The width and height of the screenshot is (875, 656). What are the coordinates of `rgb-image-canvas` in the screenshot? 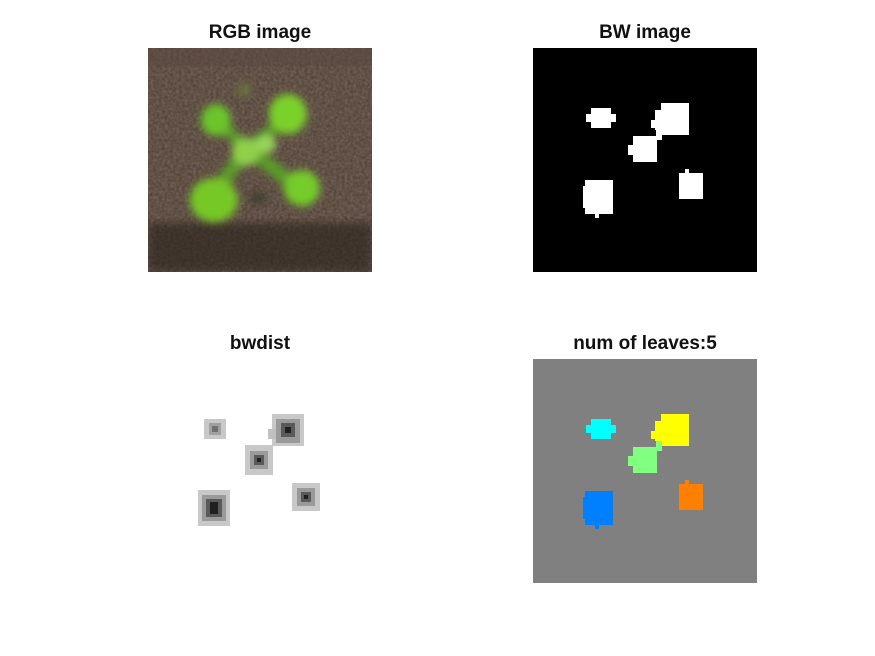 It's located at (260, 160).